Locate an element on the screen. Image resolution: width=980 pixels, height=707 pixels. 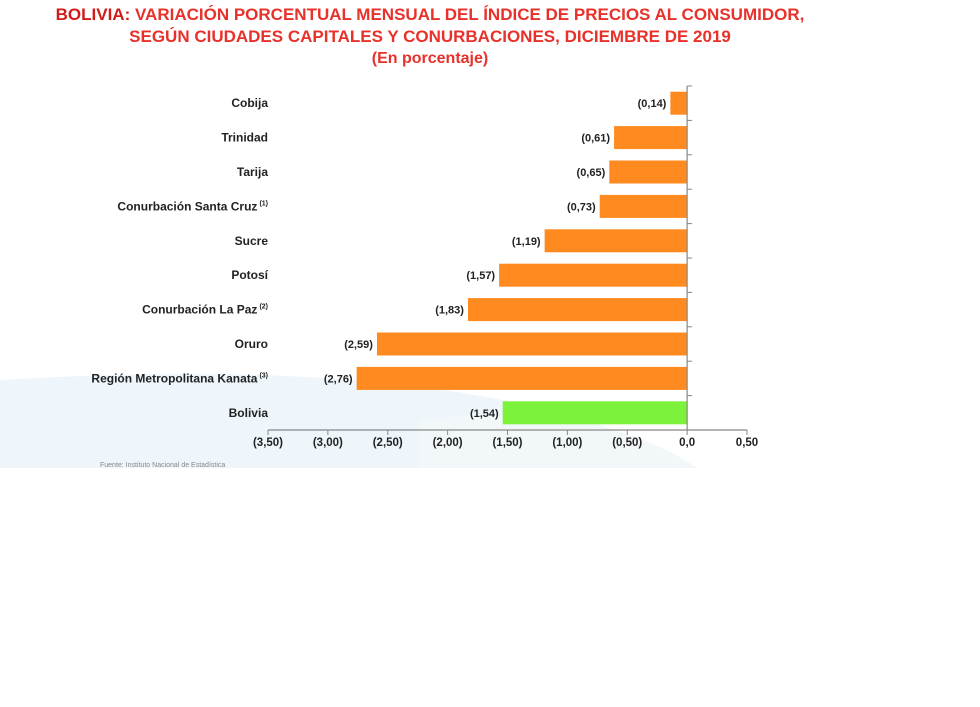
category-label-5: Potosí is located at coordinates (249, 275).